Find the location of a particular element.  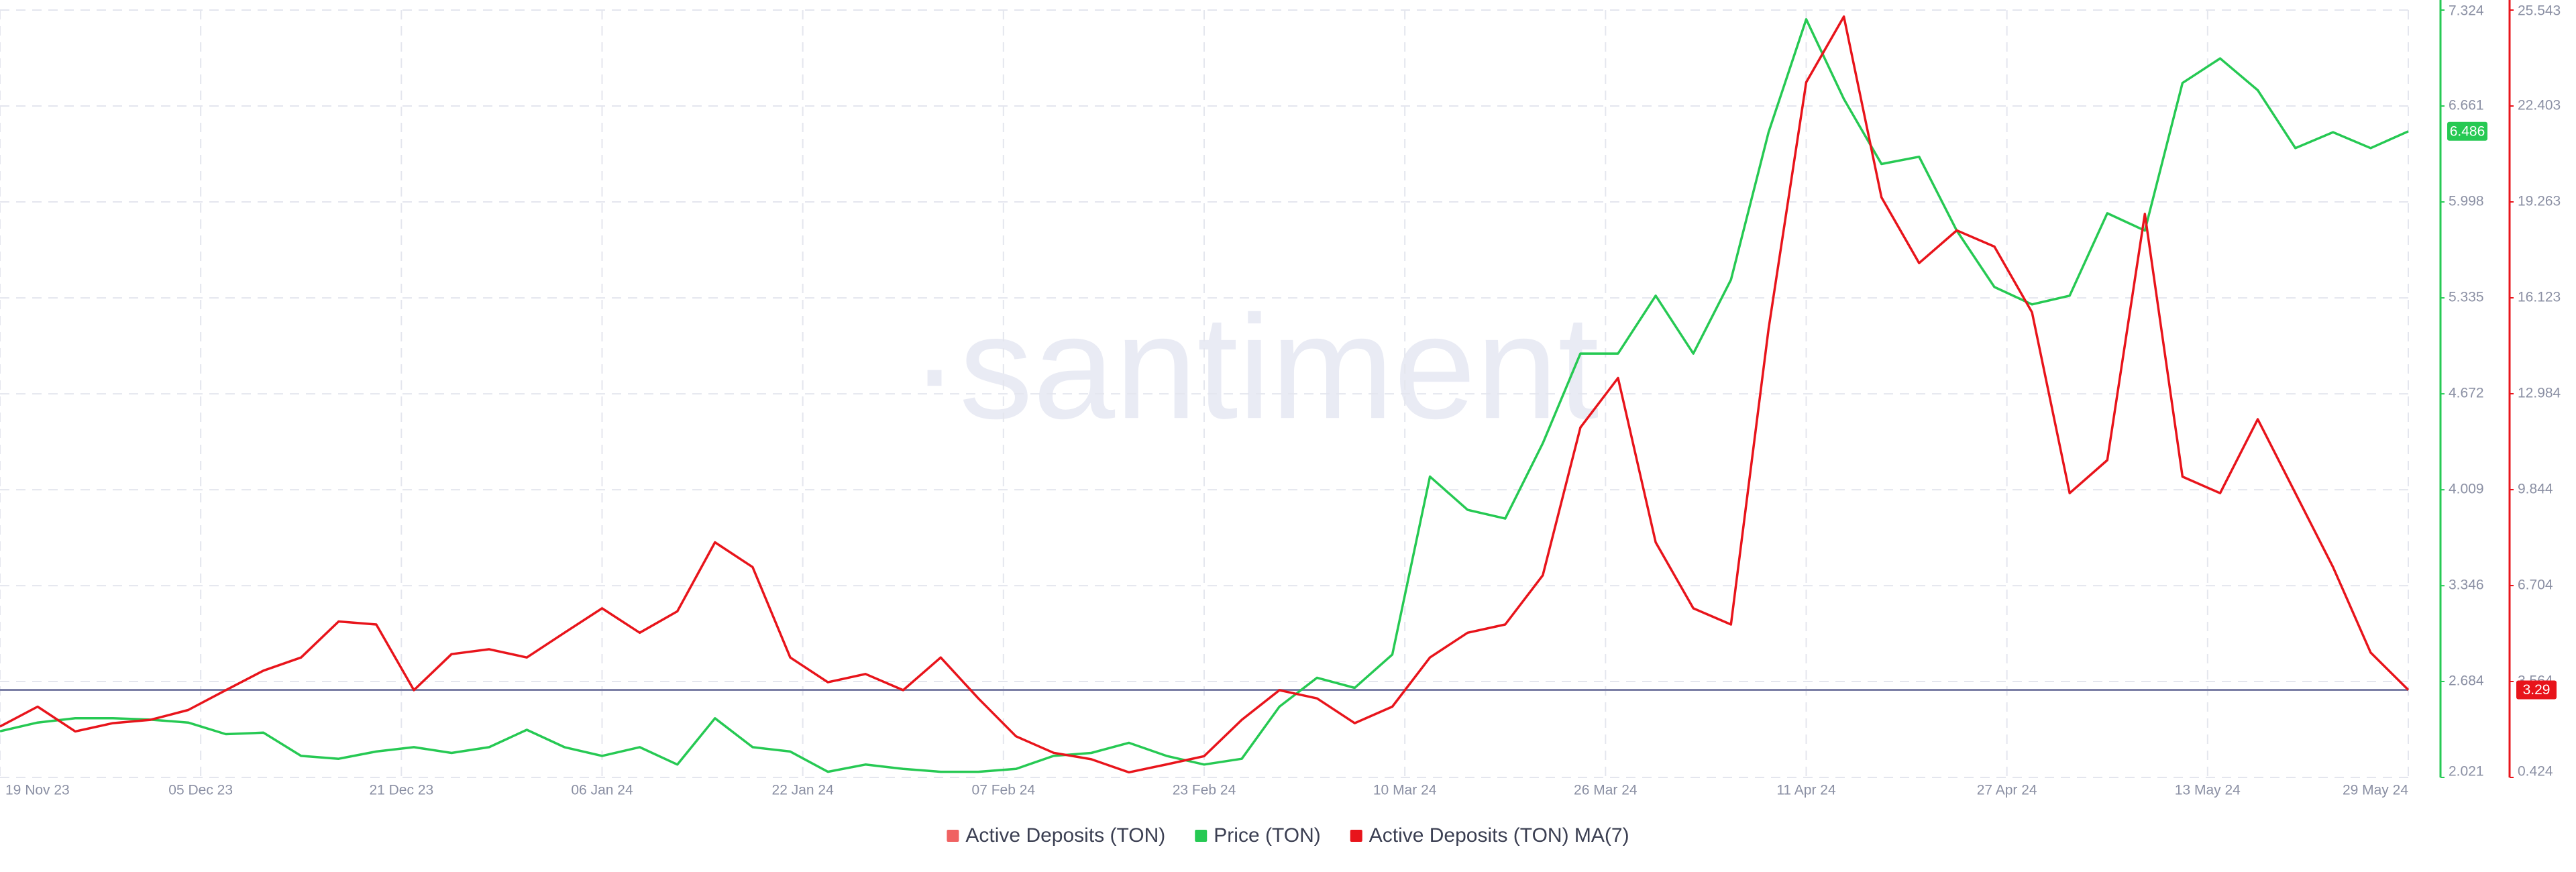

y2-tick-label: 22.403 is located at coordinates (2539, 106).